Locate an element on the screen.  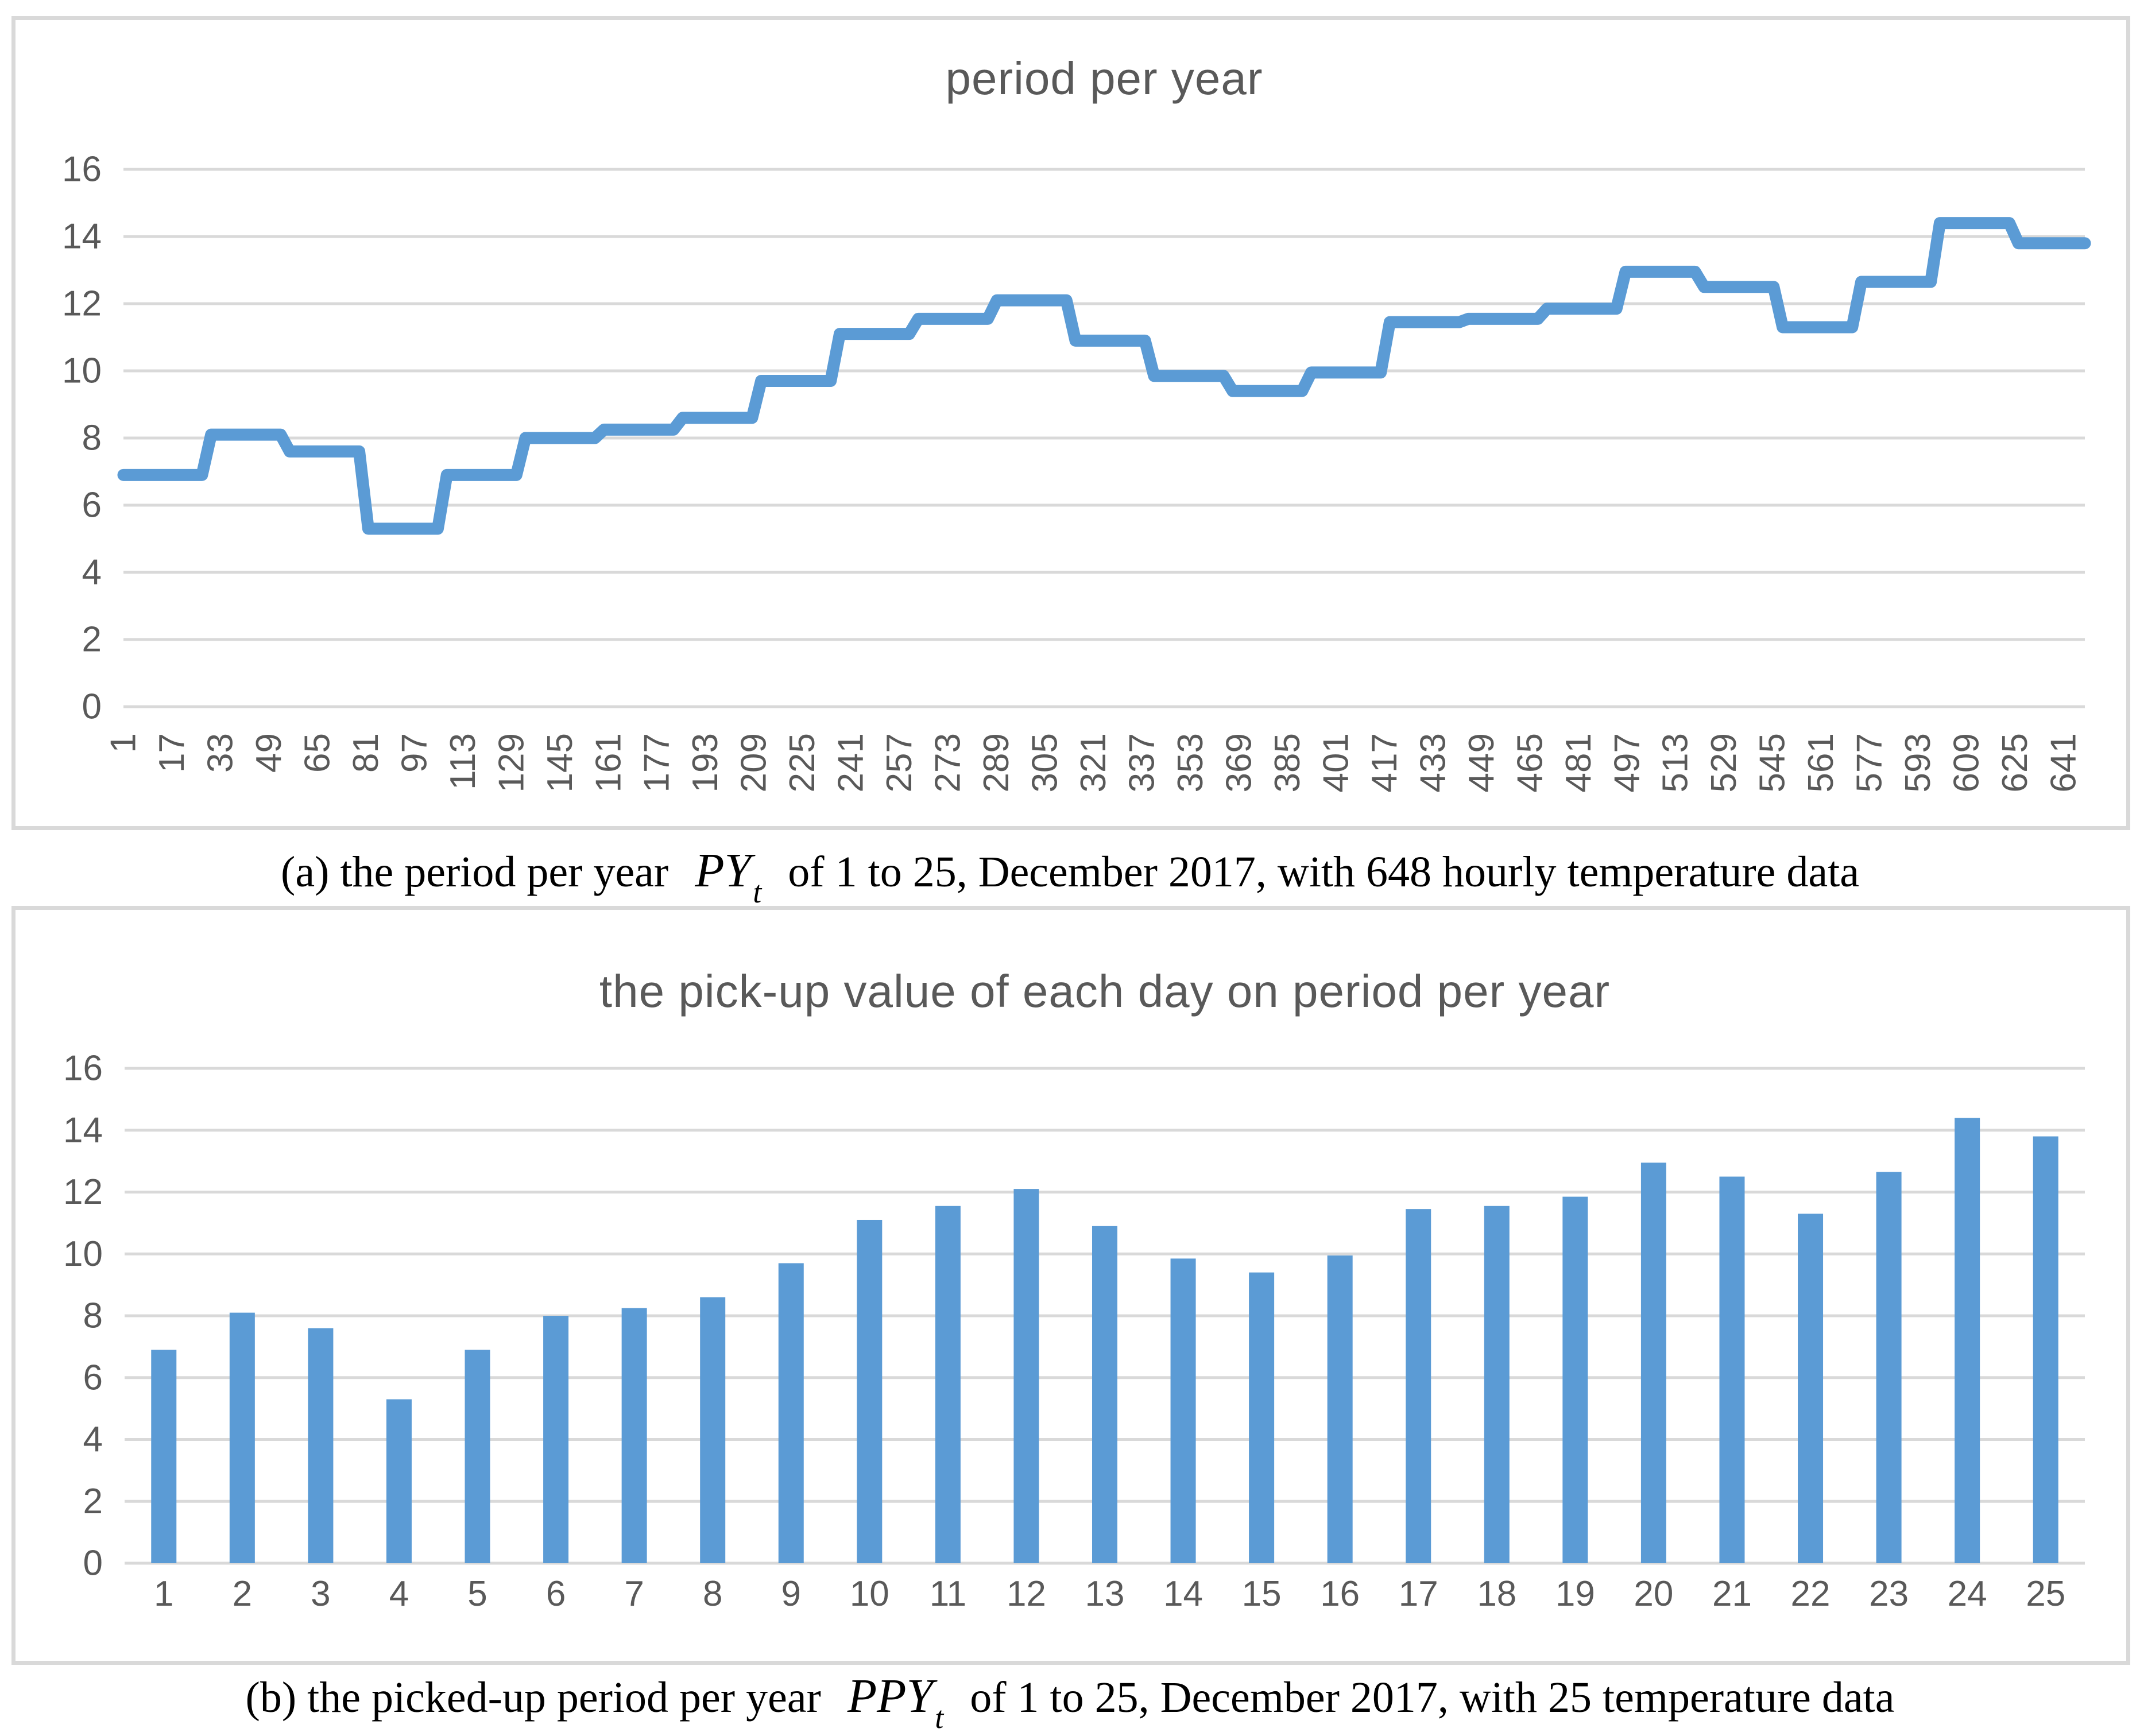
x-axis-tick-label: 209 is located at coordinates (754, 762).